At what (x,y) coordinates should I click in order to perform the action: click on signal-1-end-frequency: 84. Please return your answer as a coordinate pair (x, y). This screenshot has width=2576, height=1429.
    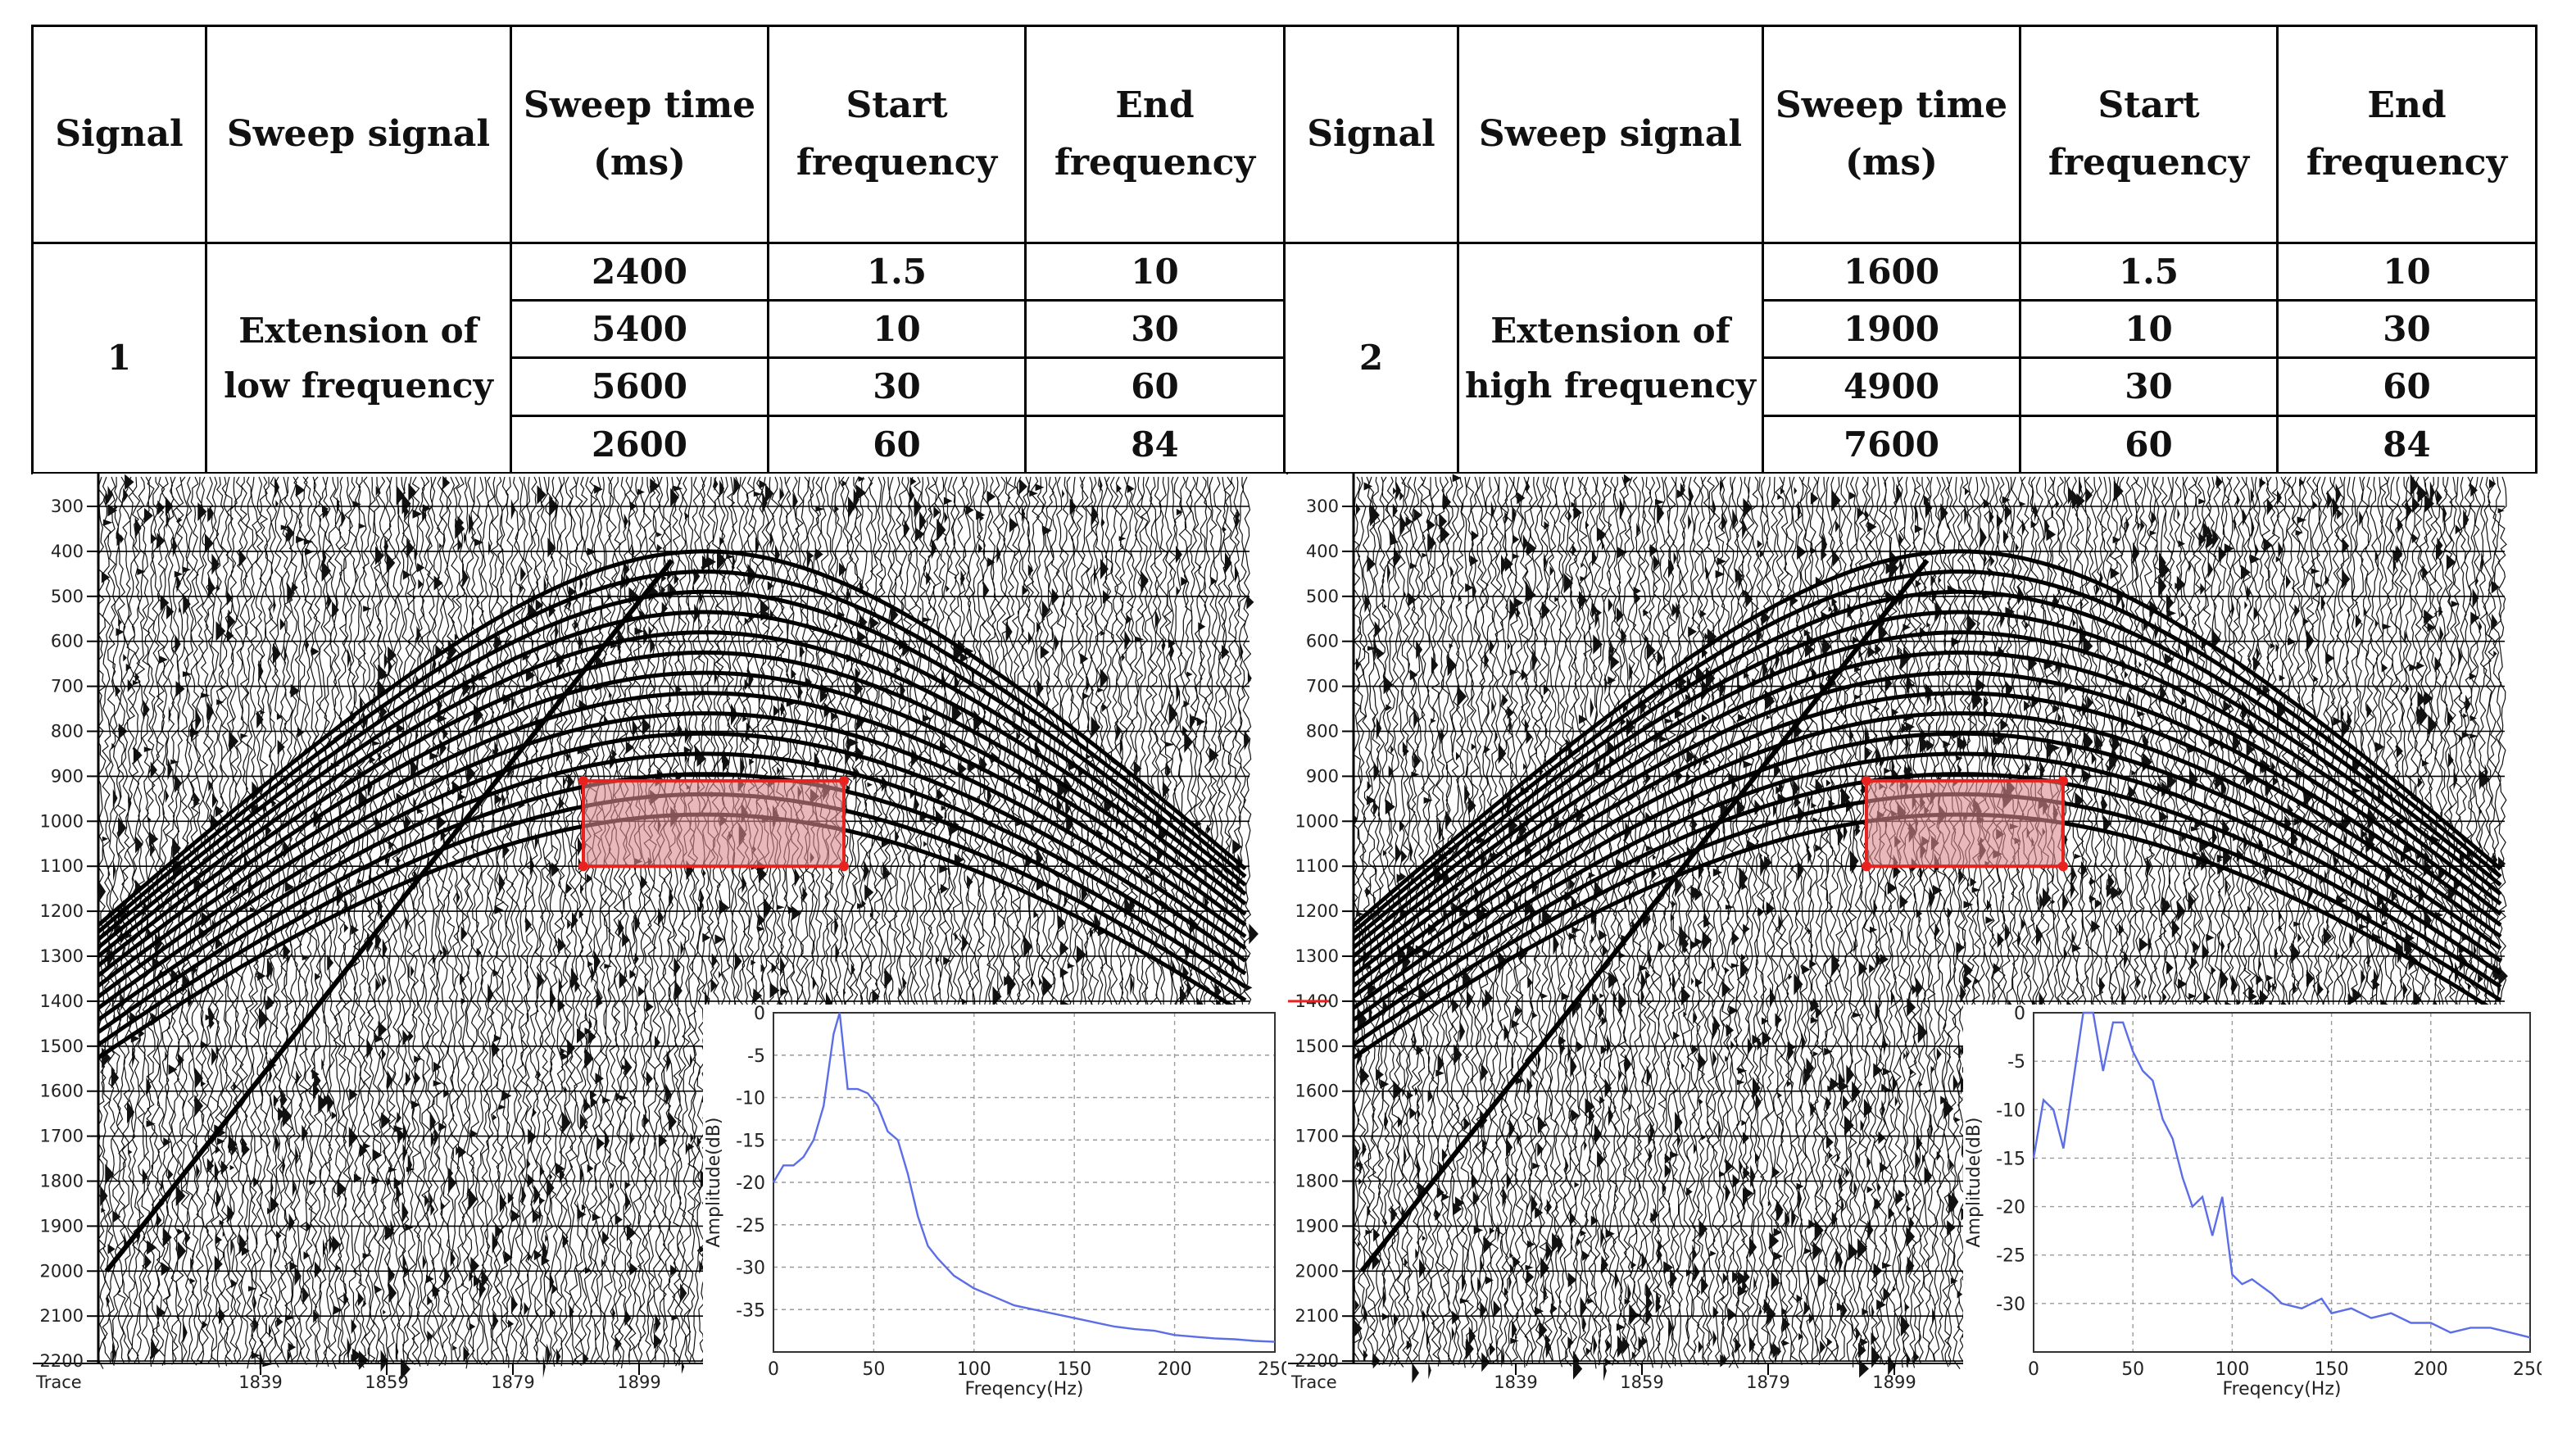
    Looking at the image, I should click on (1155, 444).